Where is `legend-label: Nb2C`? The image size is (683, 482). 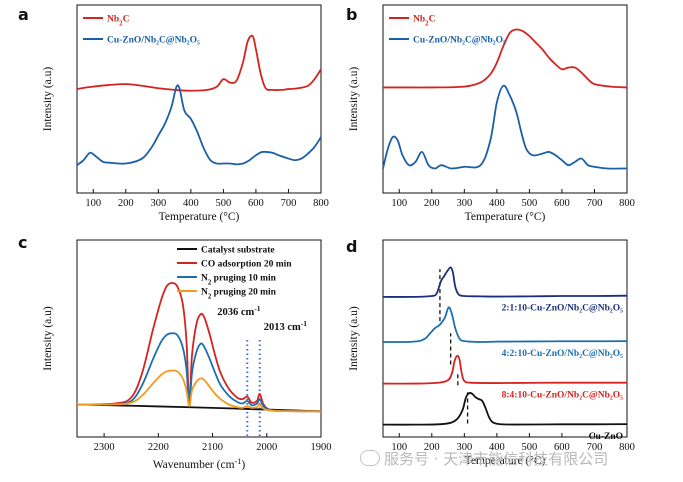 legend-label: Nb2C is located at coordinates (424, 21).